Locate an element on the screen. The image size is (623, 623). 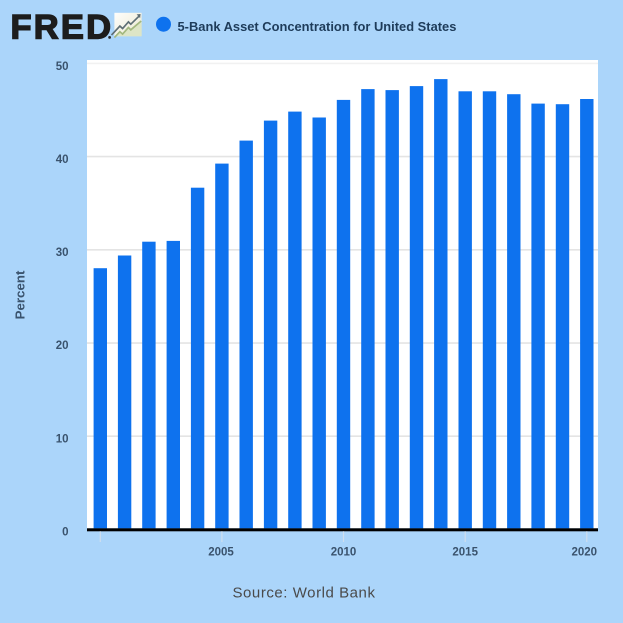
svg-text: 2015 is located at coordinates (465, 553).